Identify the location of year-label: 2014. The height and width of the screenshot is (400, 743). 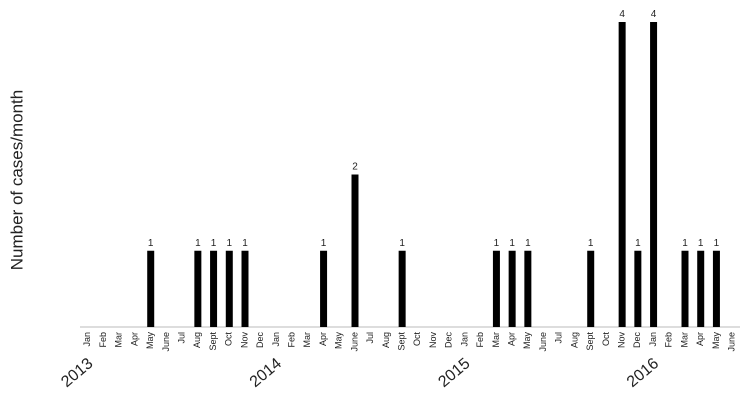
(266, 373).